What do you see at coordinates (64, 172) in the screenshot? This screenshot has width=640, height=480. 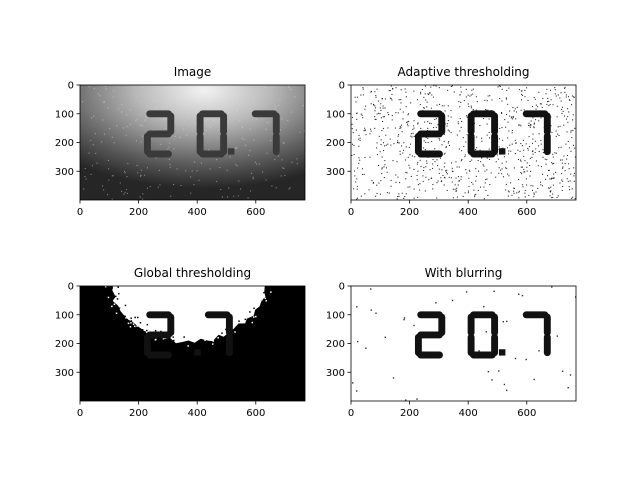 I see `y-tick-label: 300` at bounding box center [64, 172].